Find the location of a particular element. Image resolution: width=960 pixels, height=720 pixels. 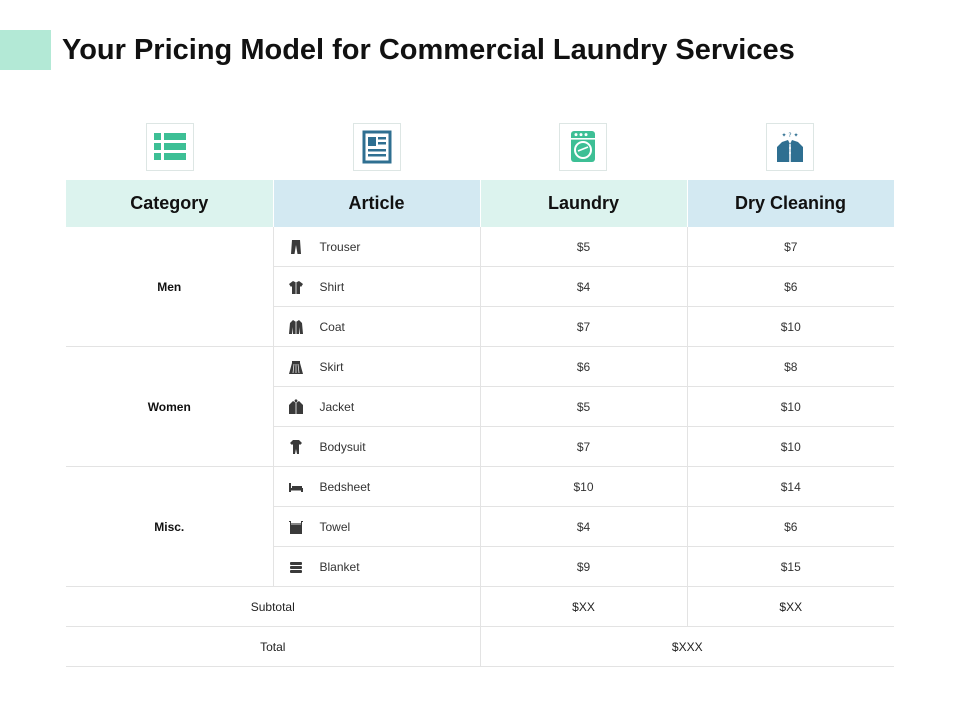

article-content: Jacket is located at coordinates (384, 406).